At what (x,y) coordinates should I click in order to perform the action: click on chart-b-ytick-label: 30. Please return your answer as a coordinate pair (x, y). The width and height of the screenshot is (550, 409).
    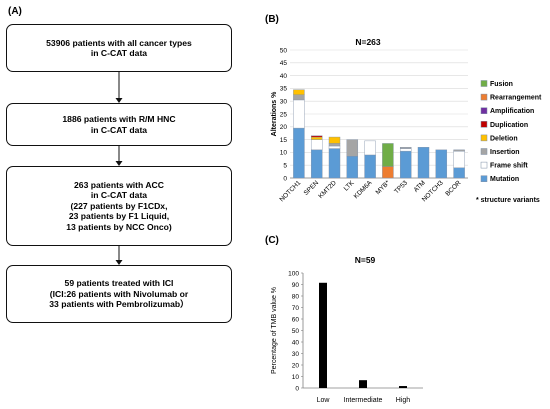
    Looking at the image, I should click on (284, 102).